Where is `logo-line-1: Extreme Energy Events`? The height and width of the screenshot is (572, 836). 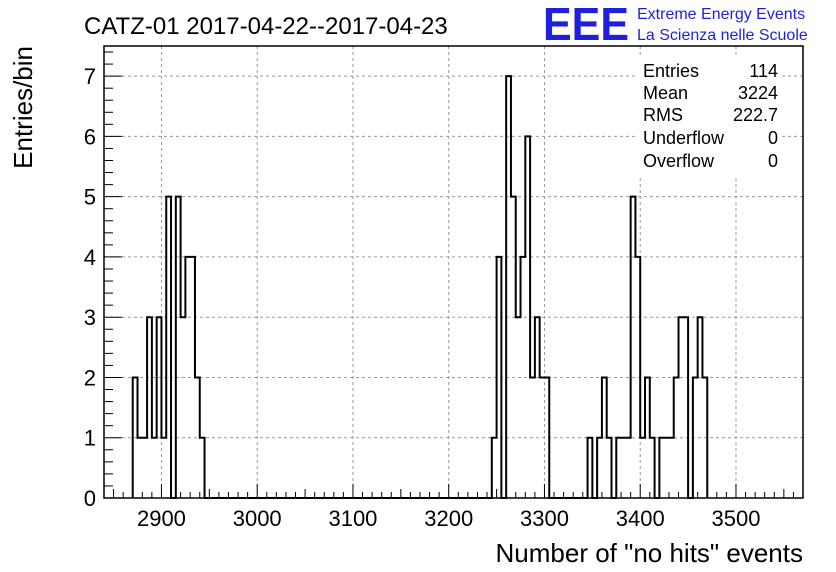
logo-line-1: Extreme Energy Events is located at coordinates (721, 14).